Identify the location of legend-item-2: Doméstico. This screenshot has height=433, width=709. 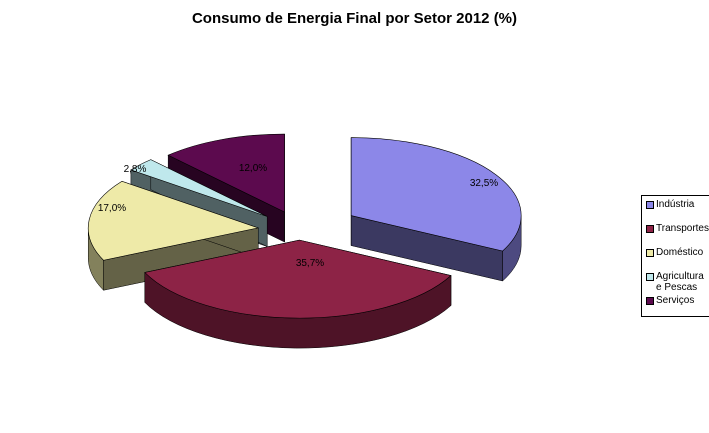
(677, 259).